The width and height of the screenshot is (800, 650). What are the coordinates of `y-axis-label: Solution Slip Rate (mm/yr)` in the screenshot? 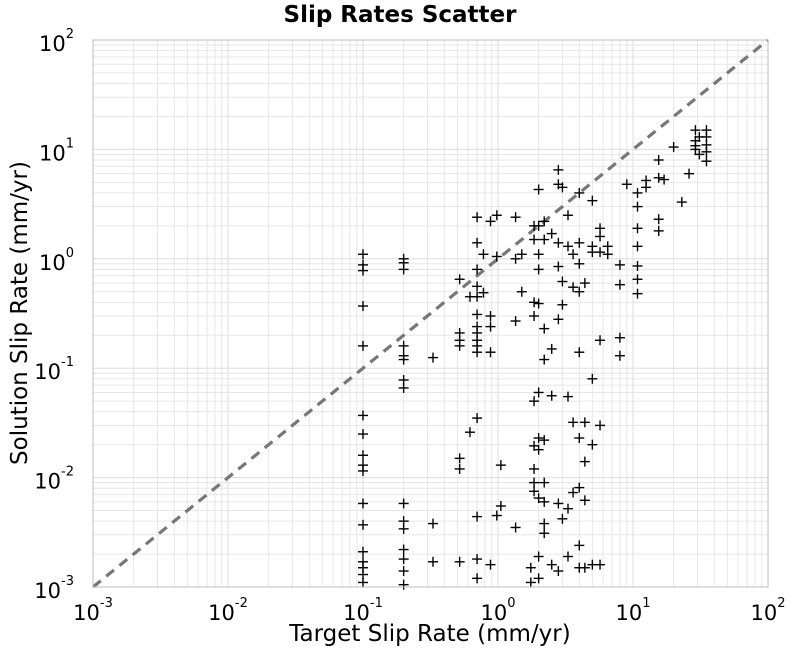 It's located at (20, 313).